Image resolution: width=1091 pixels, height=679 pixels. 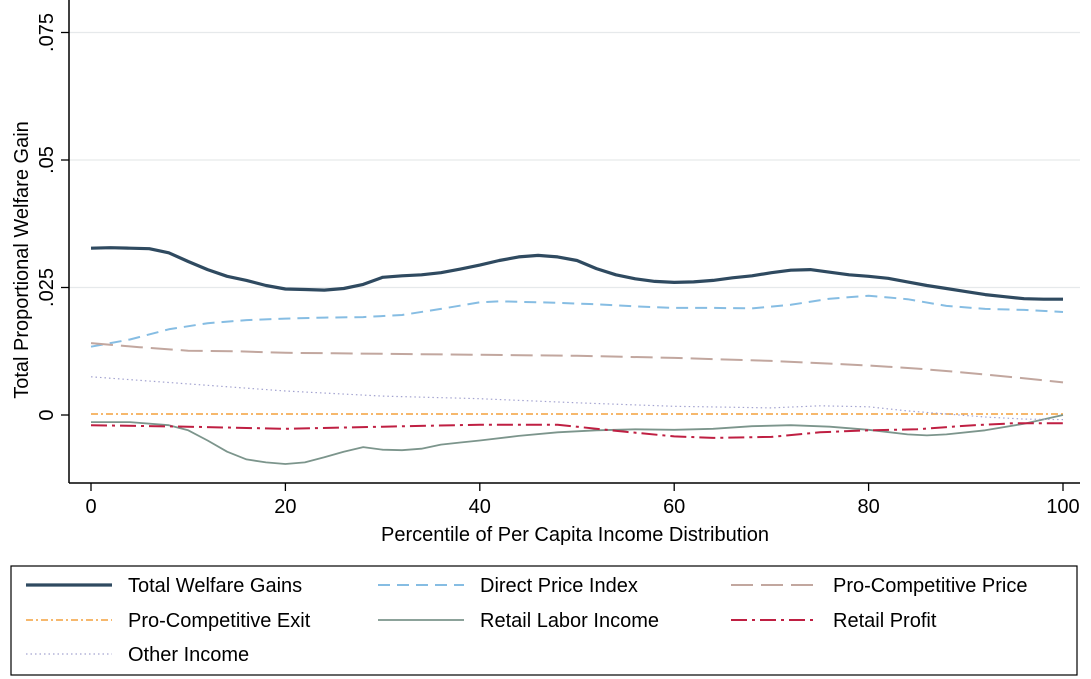 I want to click on y-tick-label-3: .075, so click(x=47, y=32).